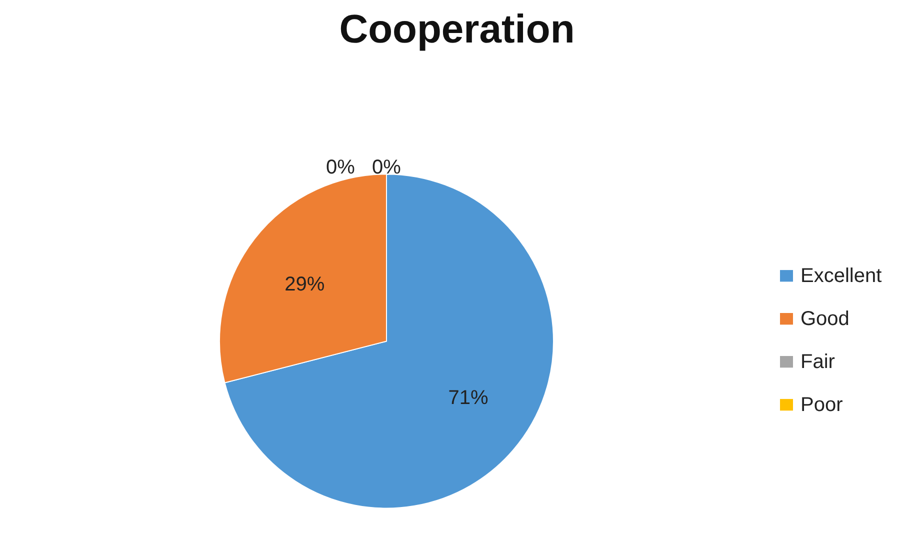  Describe the element at coordinates (825, 319) in the screenshot. I see `legend-label: Good` at that location.